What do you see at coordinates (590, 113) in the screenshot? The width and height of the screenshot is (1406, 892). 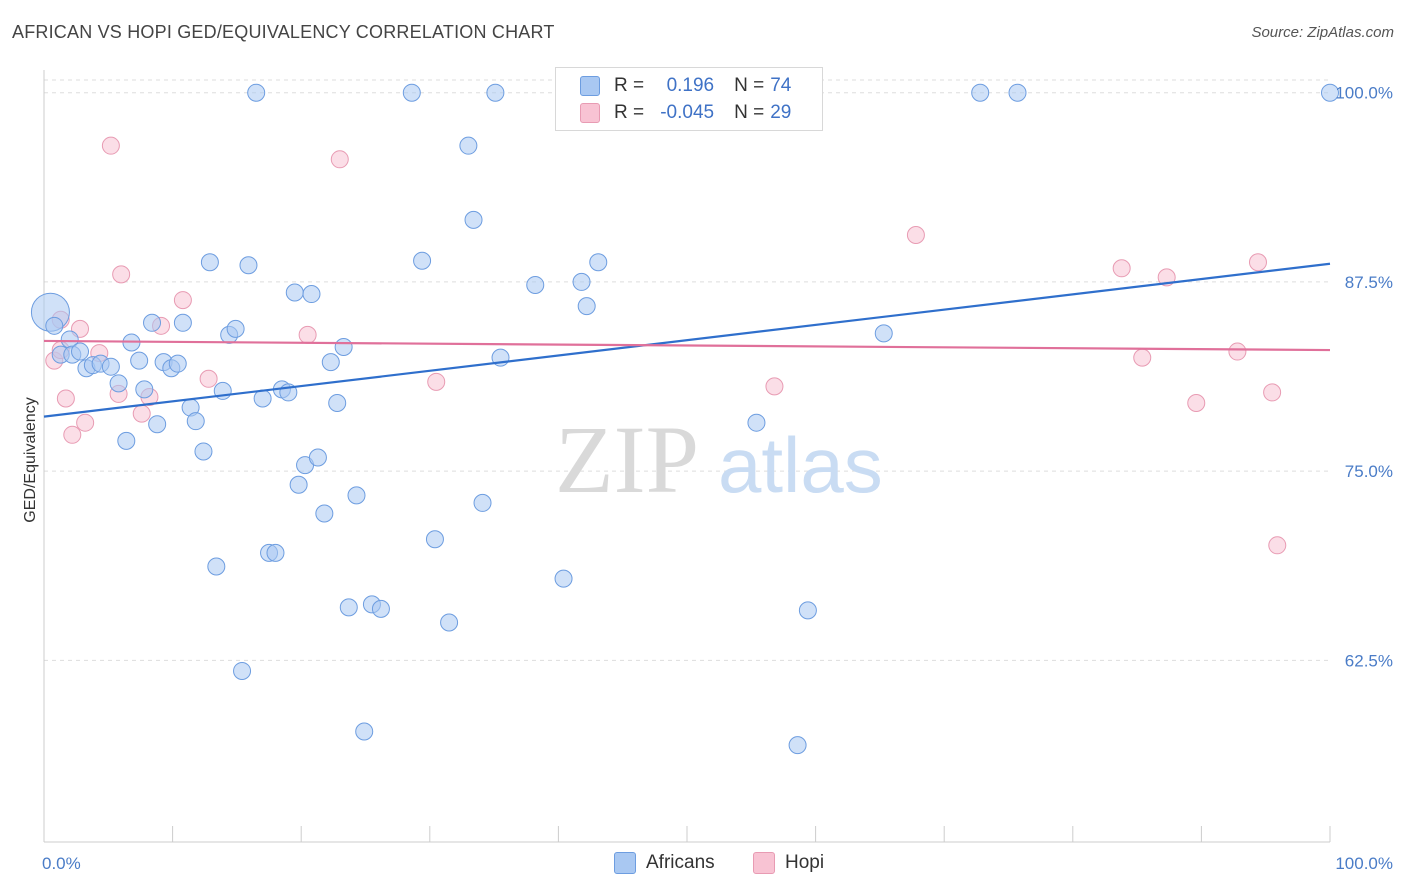 I see `hopi-swatch` at bounding box center [590, 113].